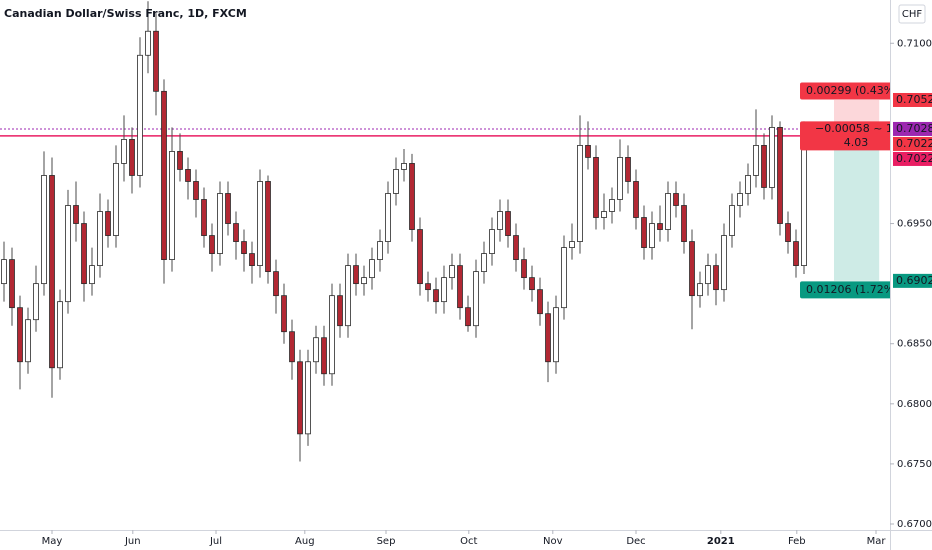 This screenshot has height=550, width=932. What do you see at coordinates (845, 290) in the screenshot?
I see `reward-label-box` at bounding box center [845, 290].